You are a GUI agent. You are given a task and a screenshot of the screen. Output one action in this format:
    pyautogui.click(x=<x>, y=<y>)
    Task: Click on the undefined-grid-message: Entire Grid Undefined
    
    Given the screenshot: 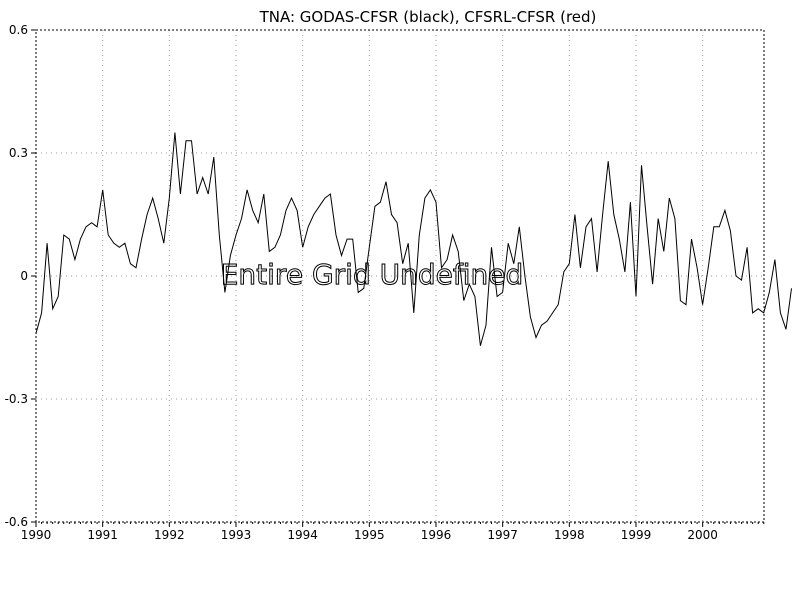 What is the action you would take?
    pyautogui.click(x=372, y=274)
    